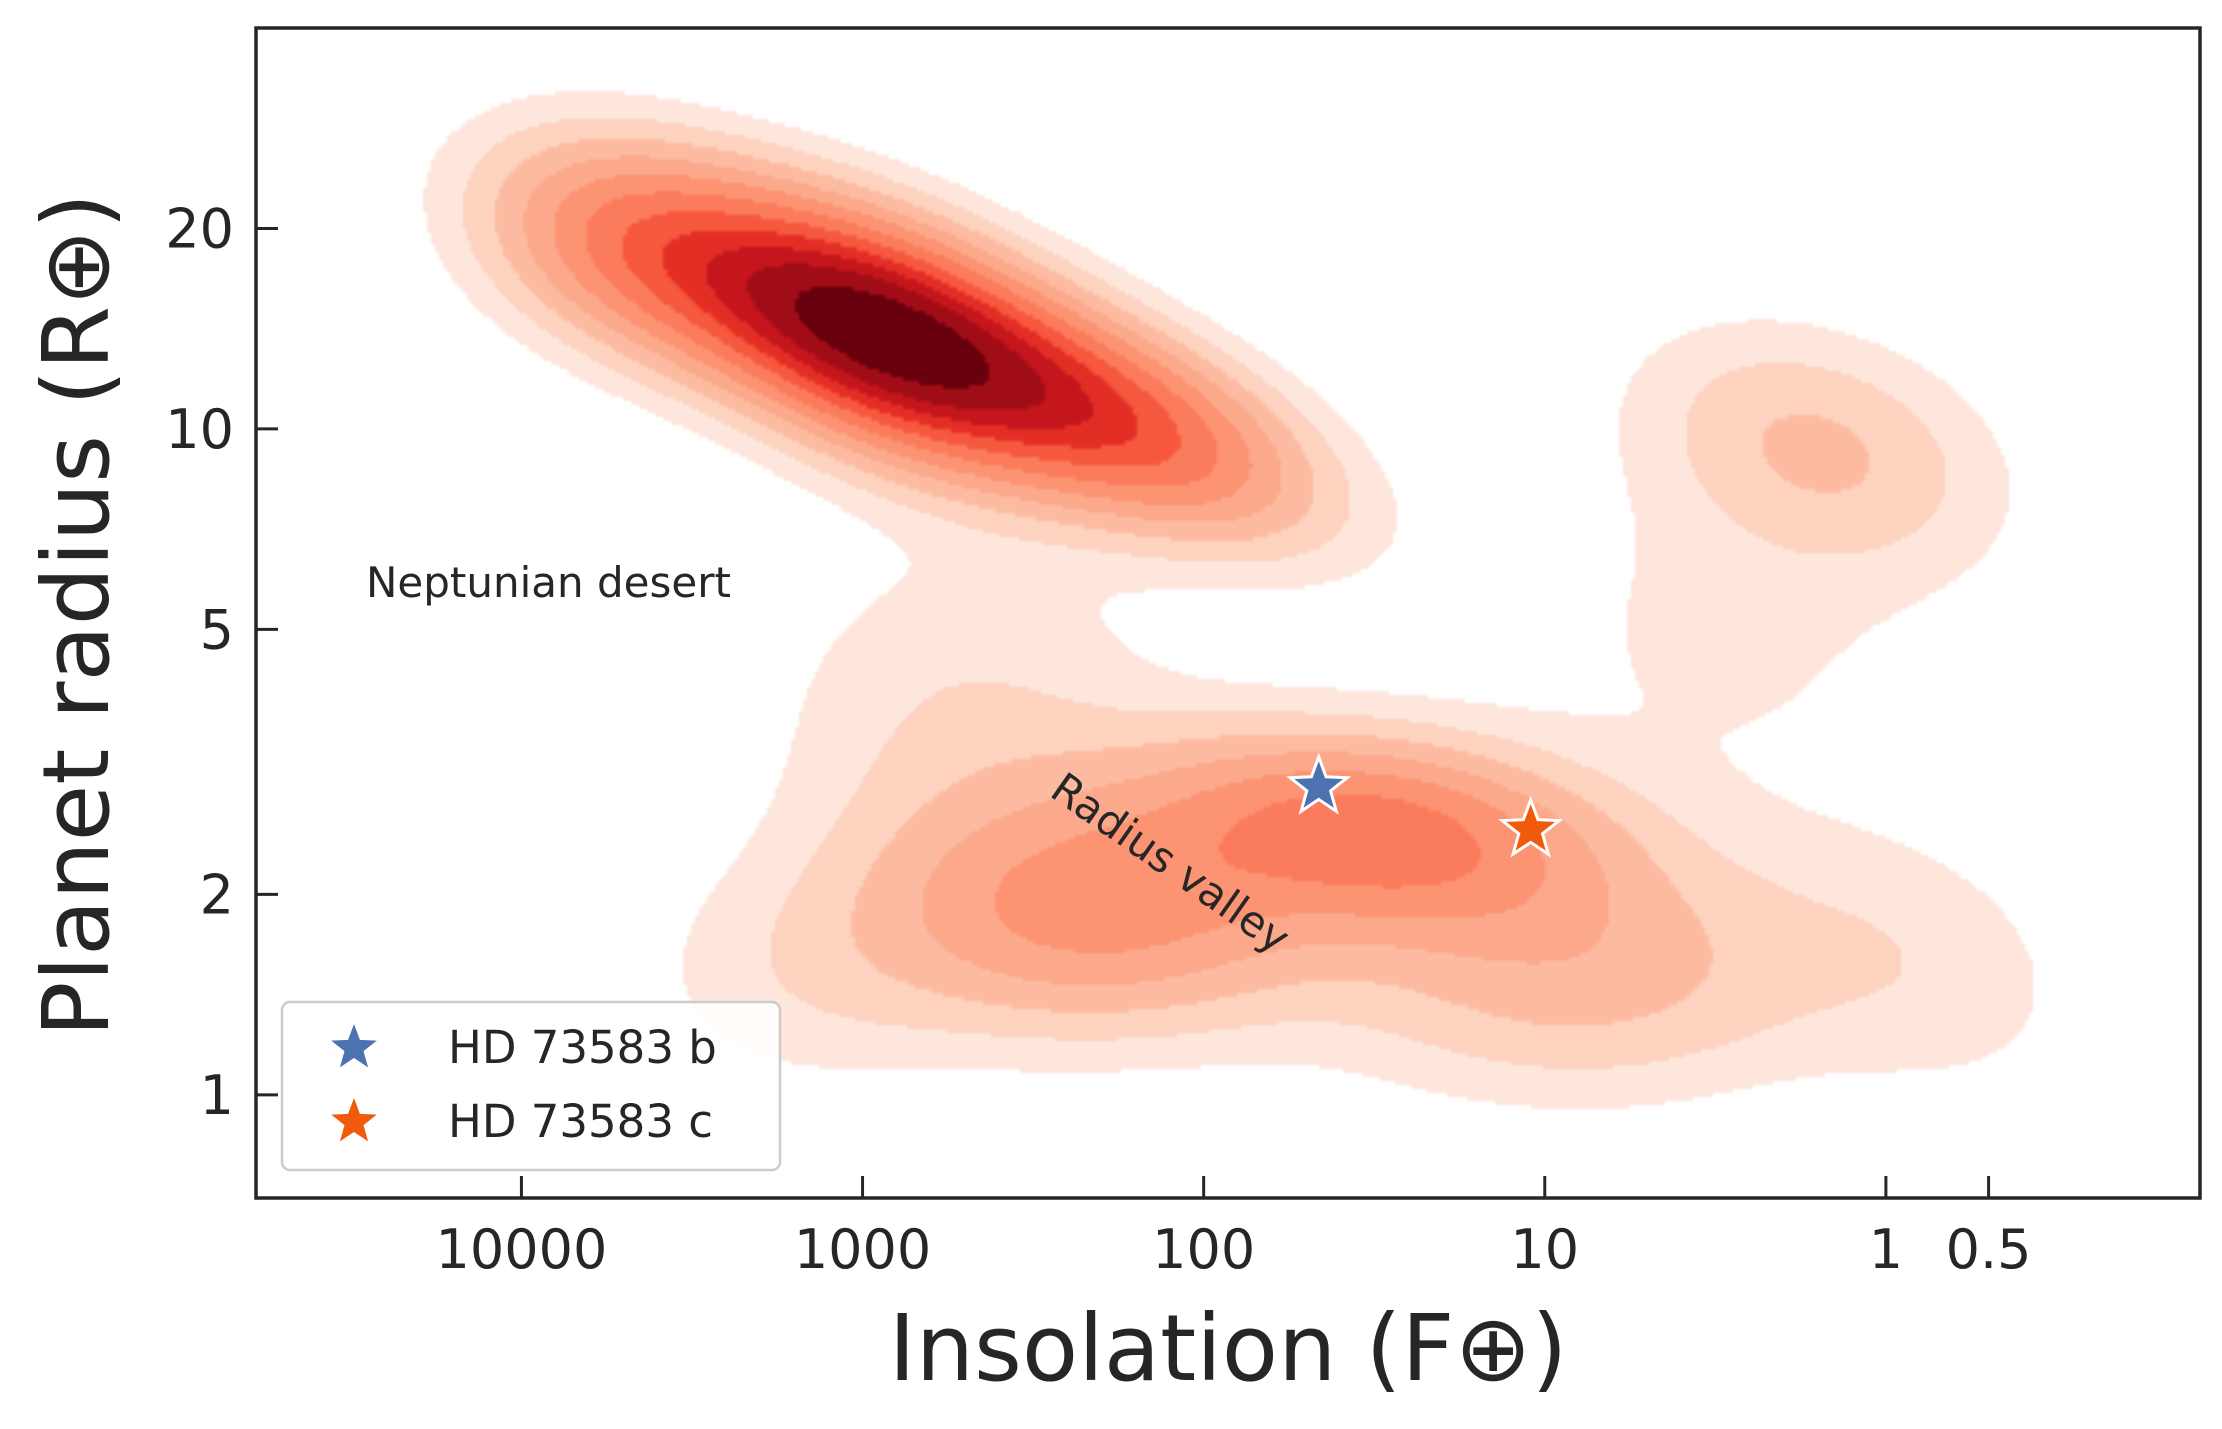 This screenshot has height=1429, width=2222. Describe the element at coordinates (522, 1249) in the screenshot. I see `x-tick-label-10000: 10000` at that location.